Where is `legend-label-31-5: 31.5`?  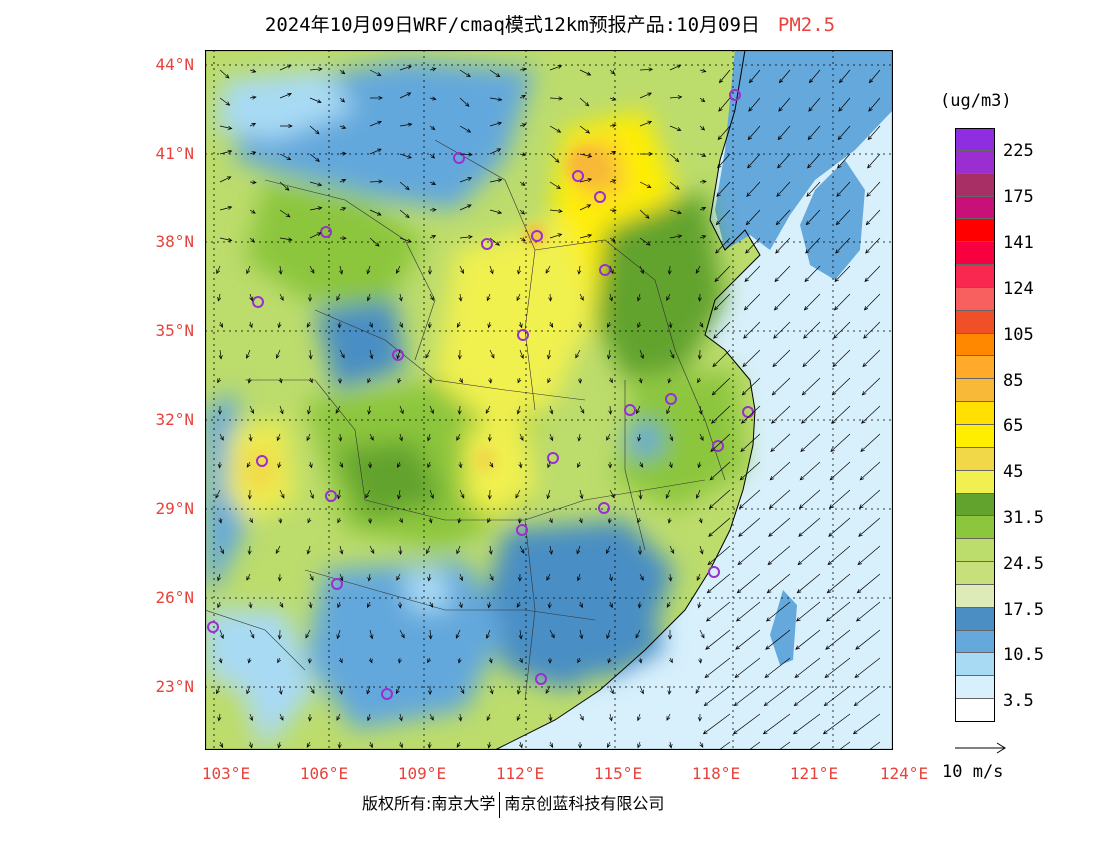 legend-label-31-5: 31.5 is located at coordinates (1023, 518).